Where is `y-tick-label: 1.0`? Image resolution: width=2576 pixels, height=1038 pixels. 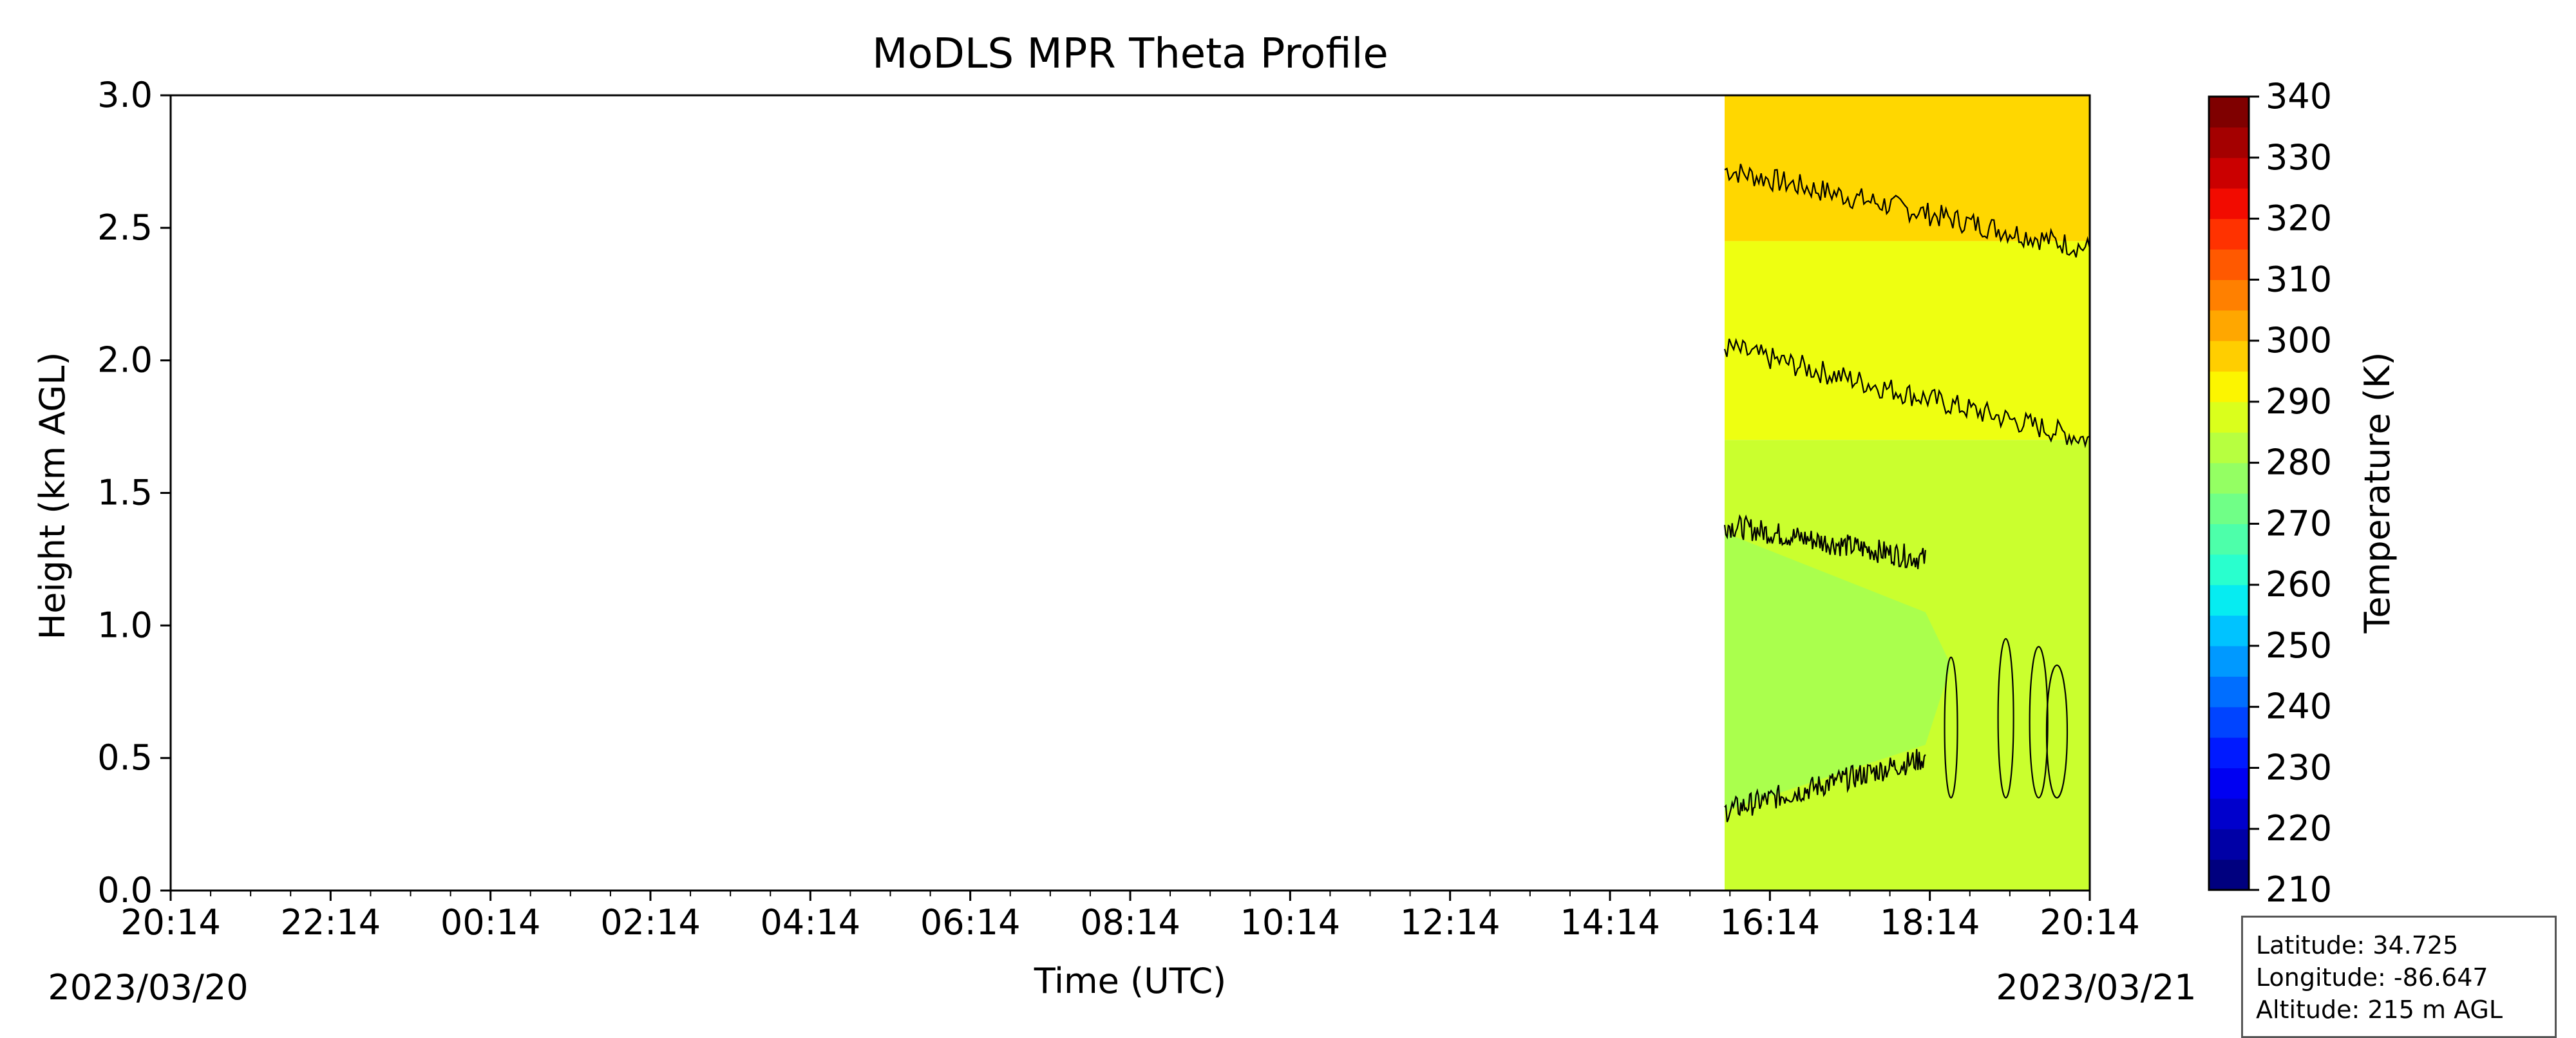 y-tick-label: 1.0 is located at coordinates (125, 625).